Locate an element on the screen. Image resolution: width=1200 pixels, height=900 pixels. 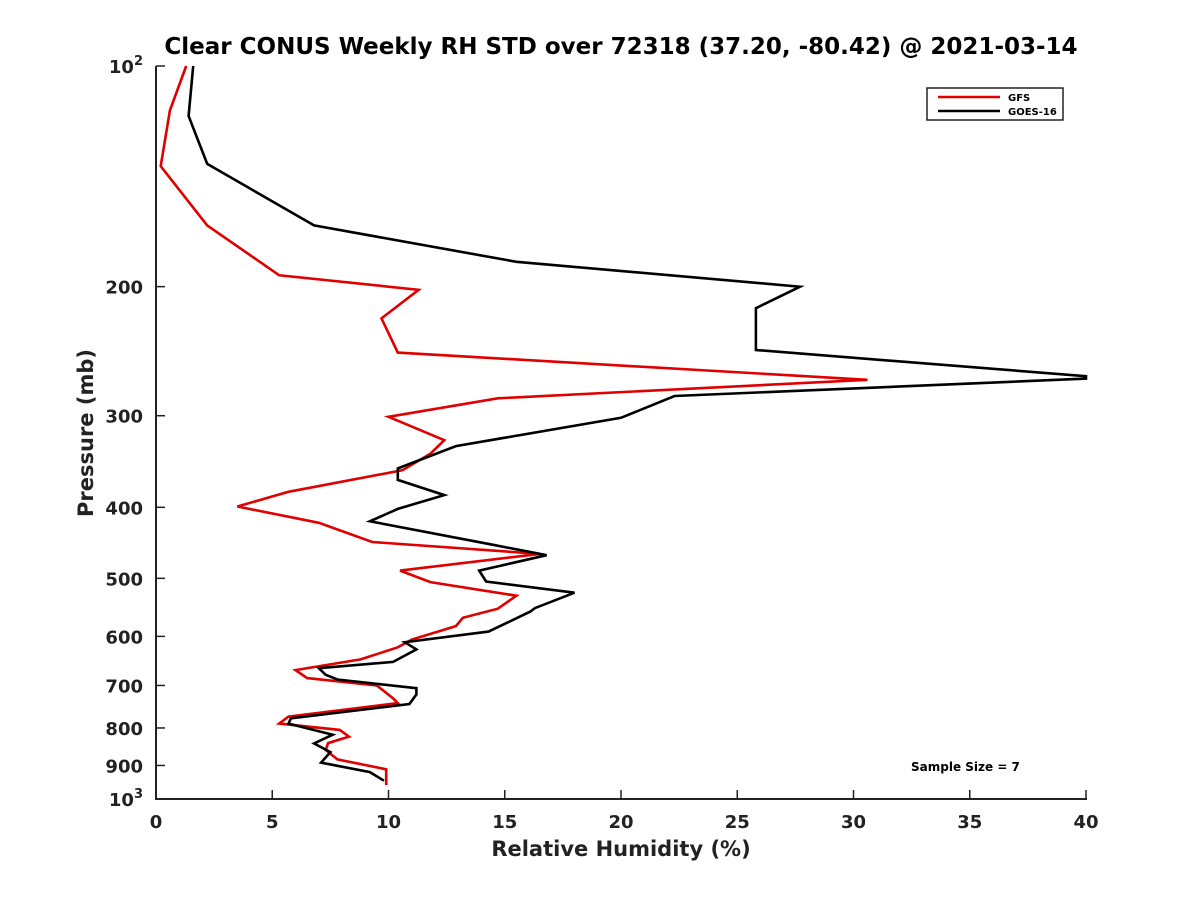
x-tick-label: 10 is located at coordinates (388, 822).